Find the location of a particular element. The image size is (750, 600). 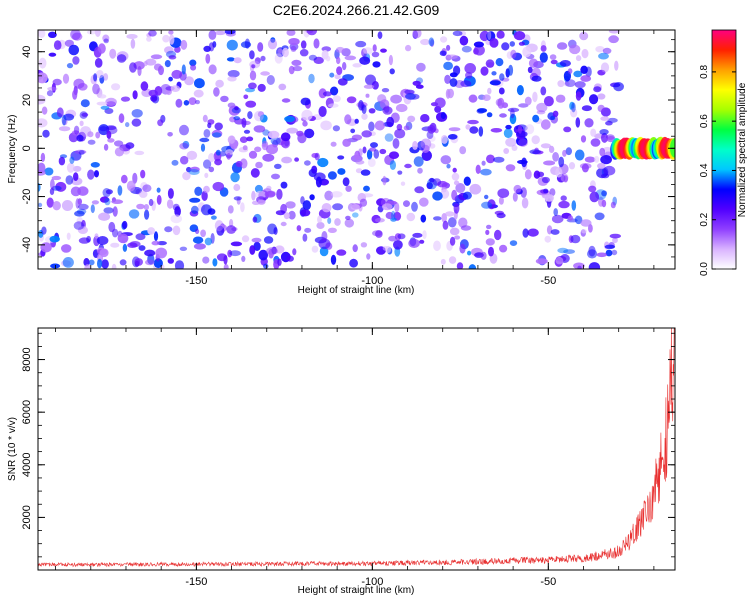

x-tick-label: -150 is located at coordinates (196, 582).